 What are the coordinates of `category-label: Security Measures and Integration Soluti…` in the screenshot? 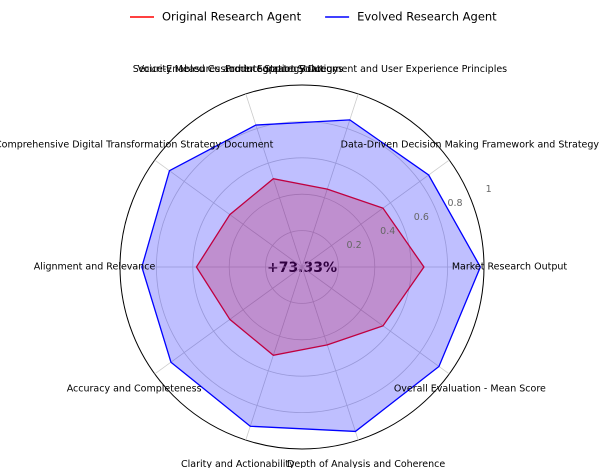 It's located at (238, 69).